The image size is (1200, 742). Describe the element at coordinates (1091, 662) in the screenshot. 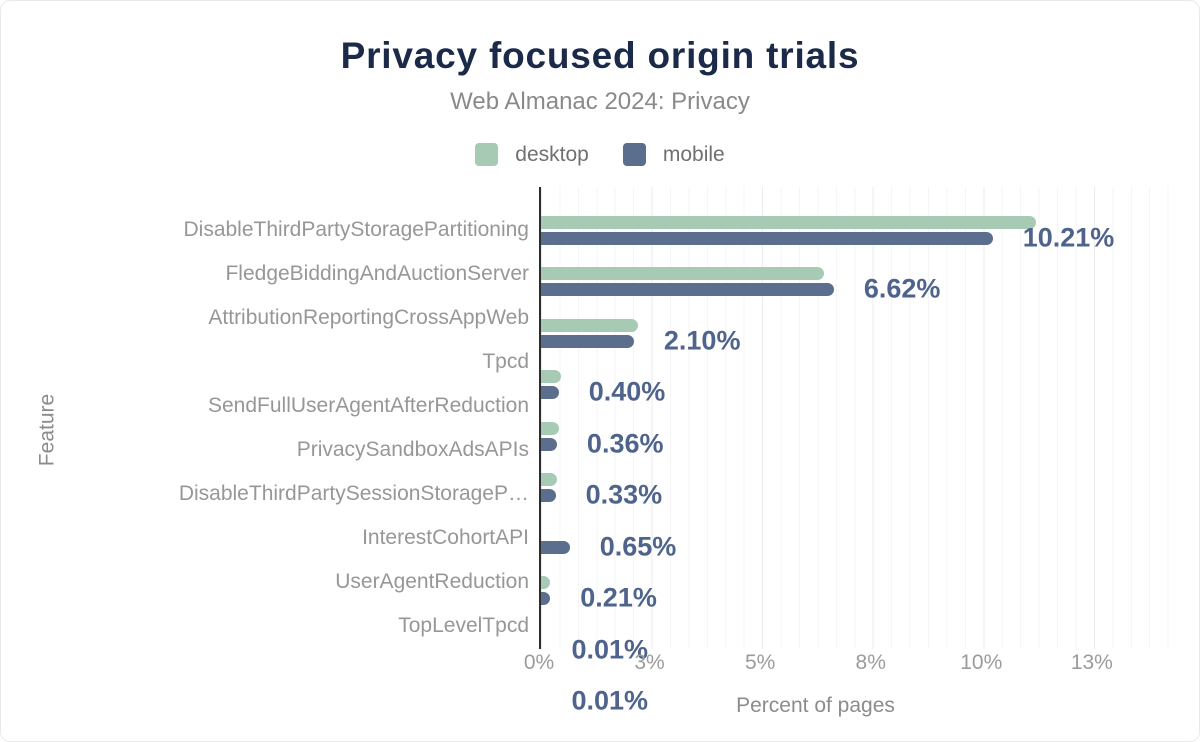

I see `x-tick-label: 13%` at that location.